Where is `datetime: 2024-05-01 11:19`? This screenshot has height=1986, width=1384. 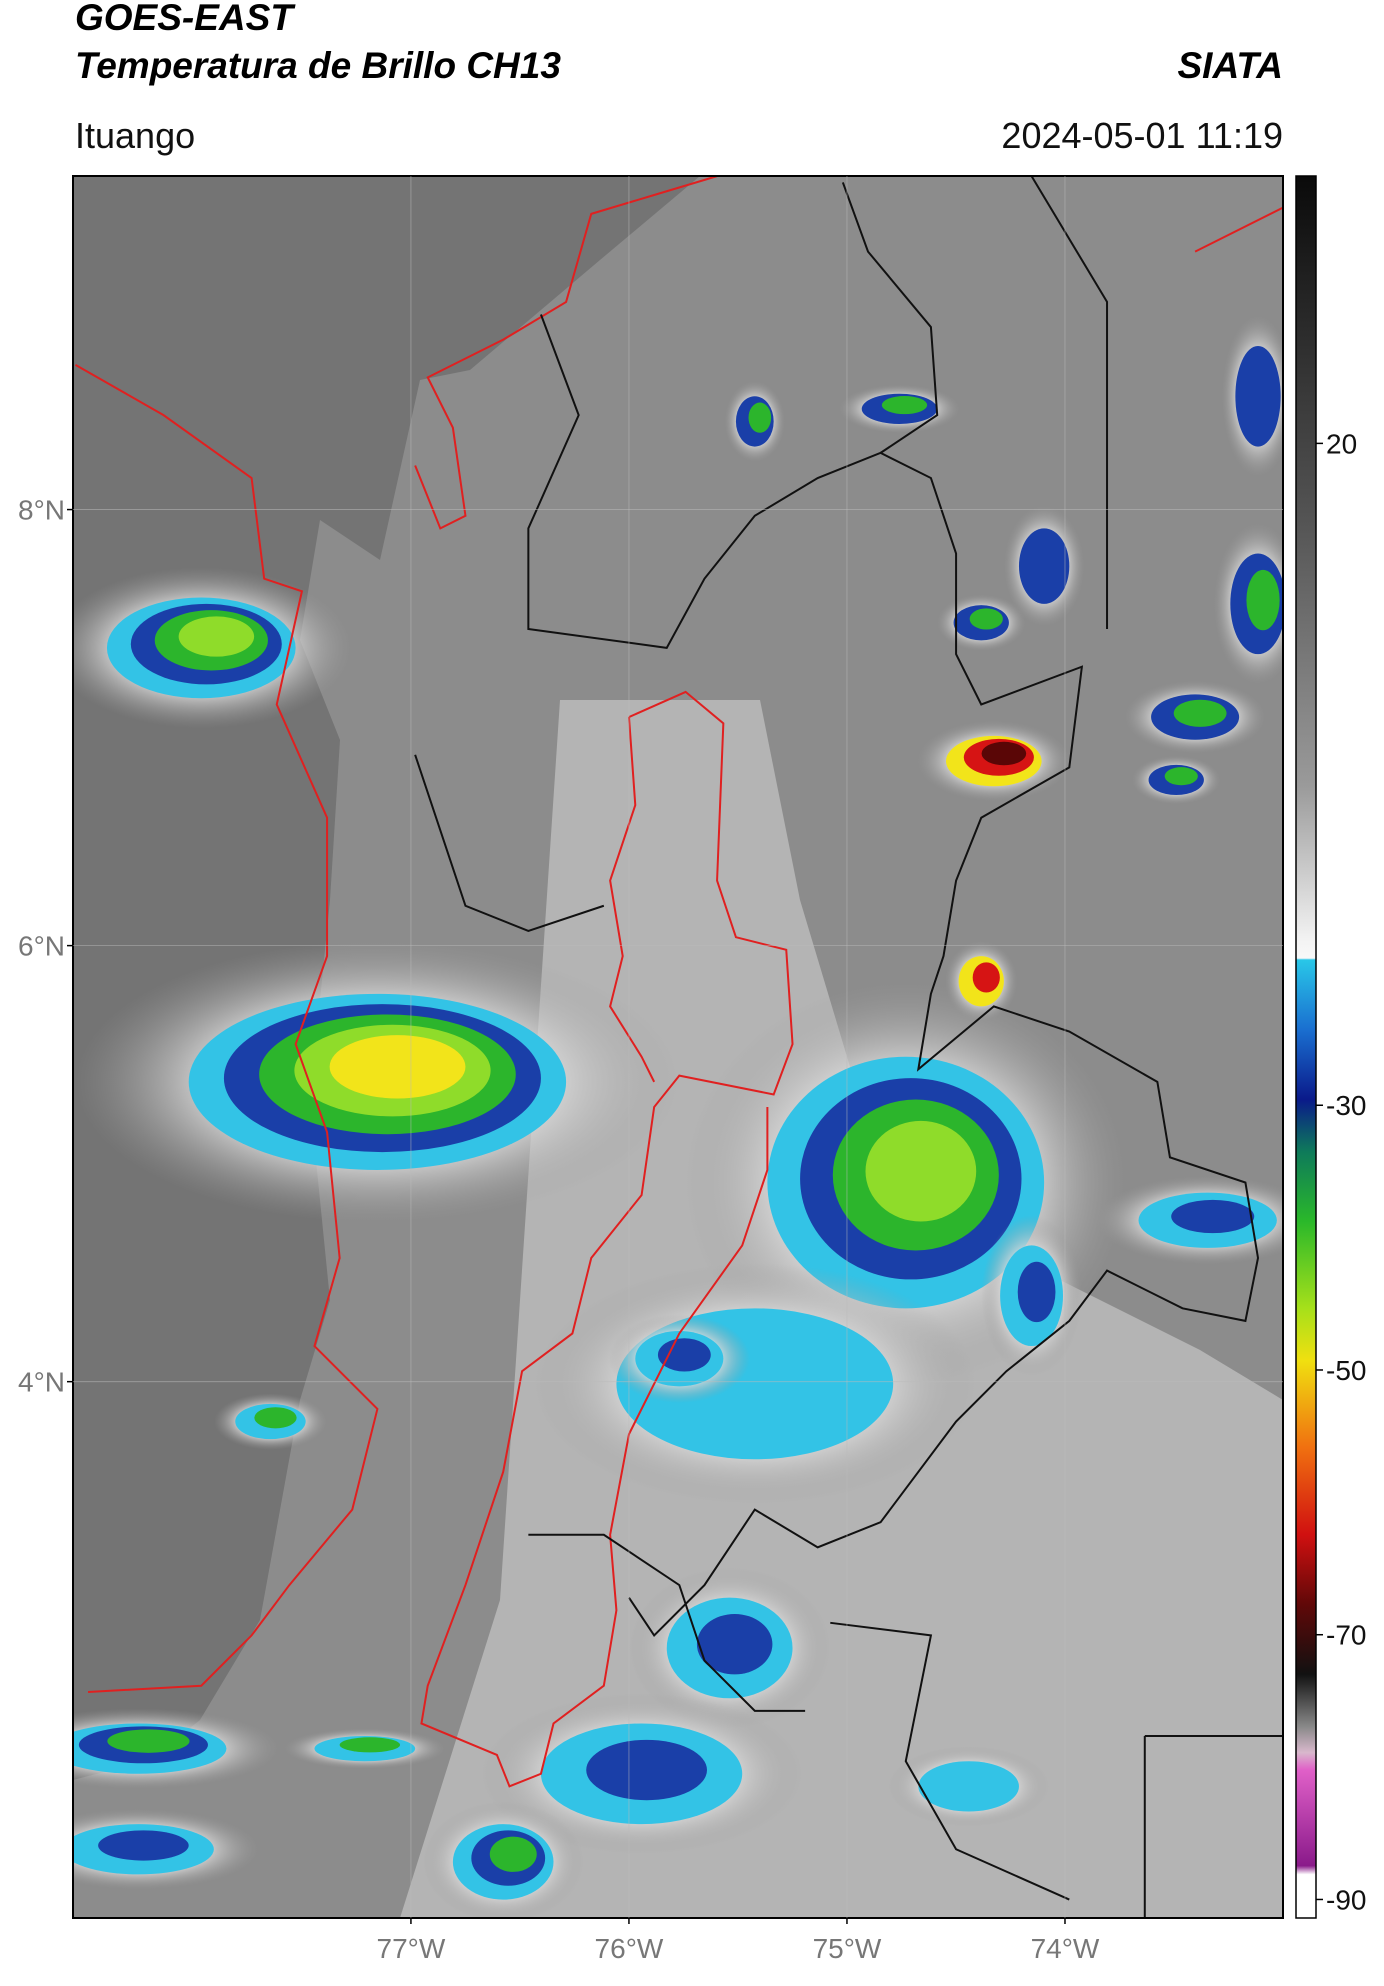 datetime: 2024-05-01 11:19 is located at coordinates (1142, 135).